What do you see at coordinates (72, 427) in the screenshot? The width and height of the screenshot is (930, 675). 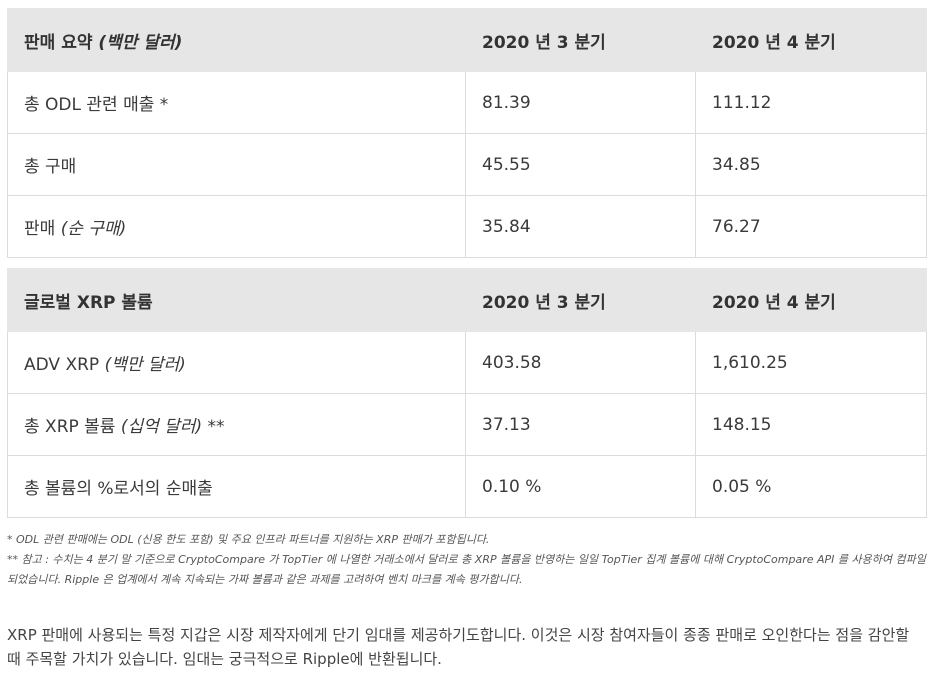 I see `row-label-main: 총 XRP 볼륨` at bounding box center [72, 427].